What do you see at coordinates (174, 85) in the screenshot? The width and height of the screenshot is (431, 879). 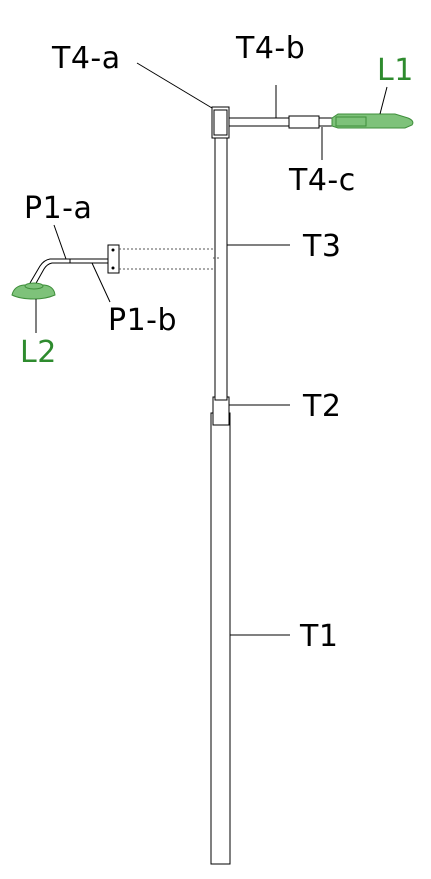 I see `leader-t4a` at bounding box center [174, 85].